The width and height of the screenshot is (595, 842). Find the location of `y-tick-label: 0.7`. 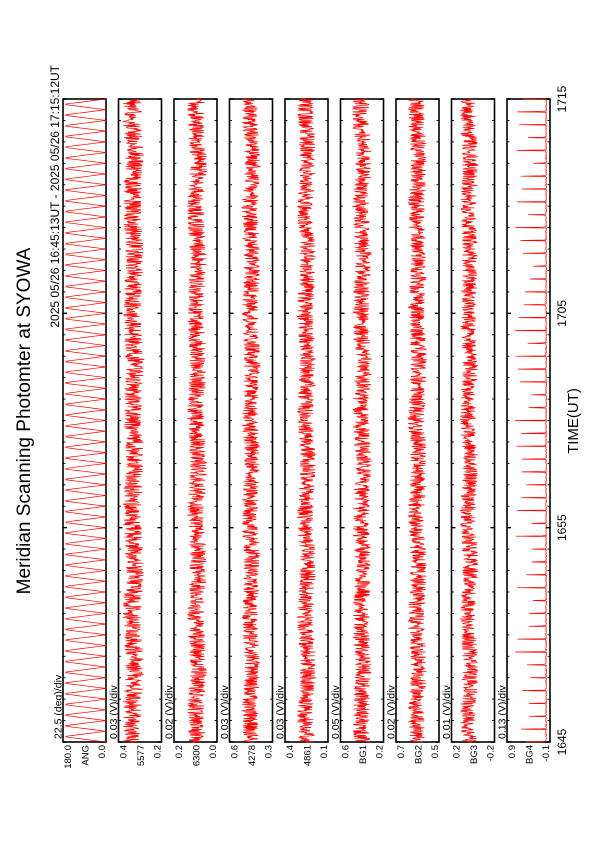

y-tick-label: 0.7 is located at coordinates (401, 751).